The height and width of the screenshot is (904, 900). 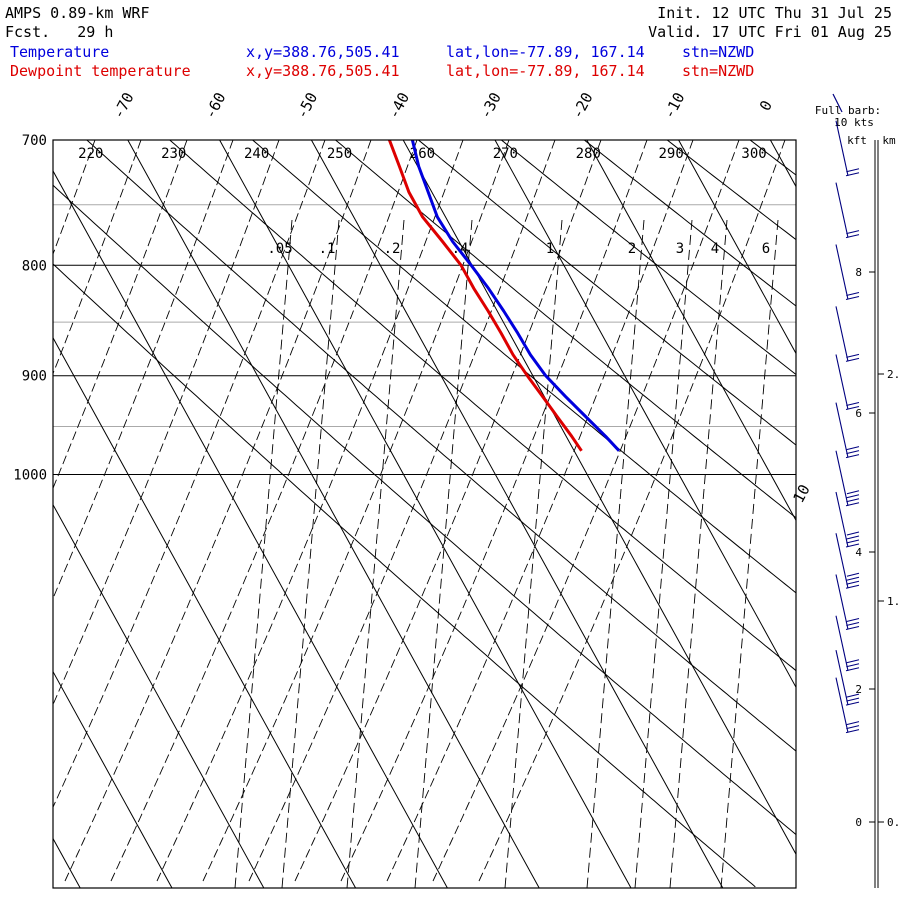 What do you see at coordinates (173, 154) in the screenshot?
I see `theta-label: 230` at bounding box center [173, 154].